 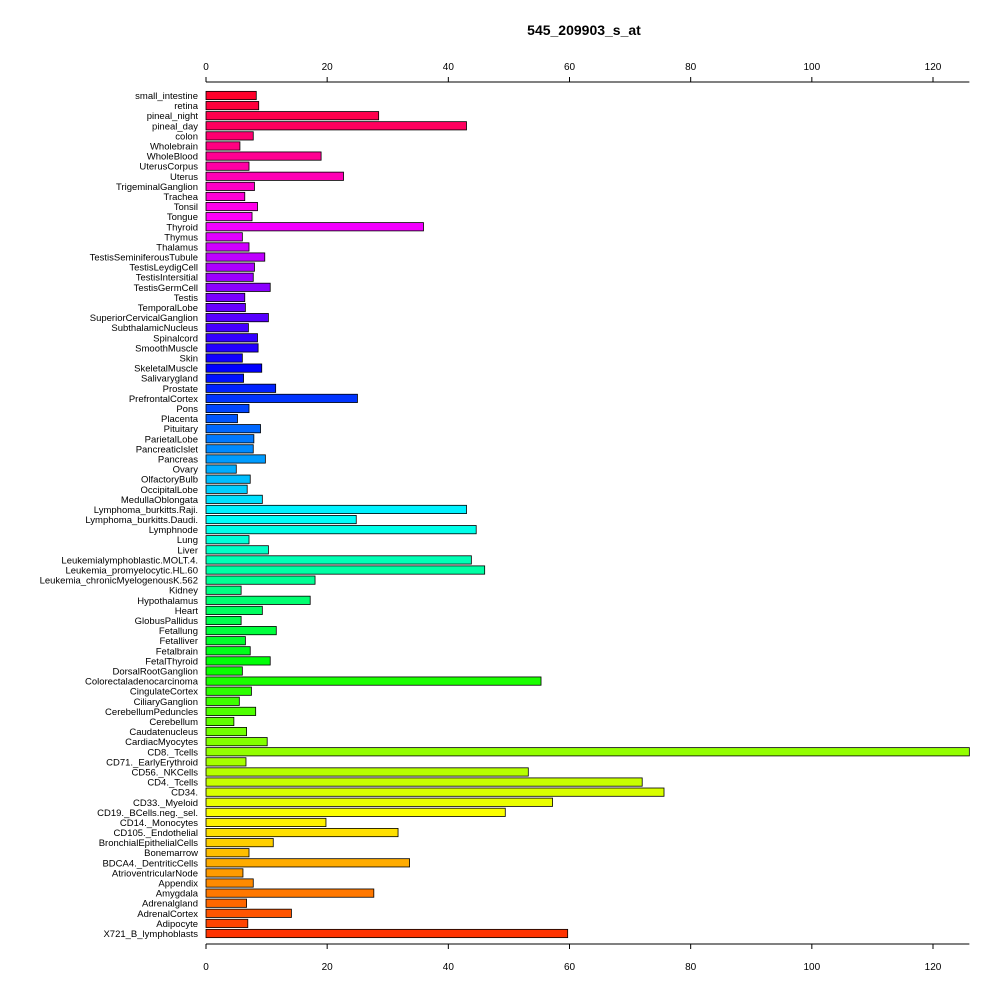 I want to click on category-label-23: SubthalamicNucleus, so click(x=154, y=328).